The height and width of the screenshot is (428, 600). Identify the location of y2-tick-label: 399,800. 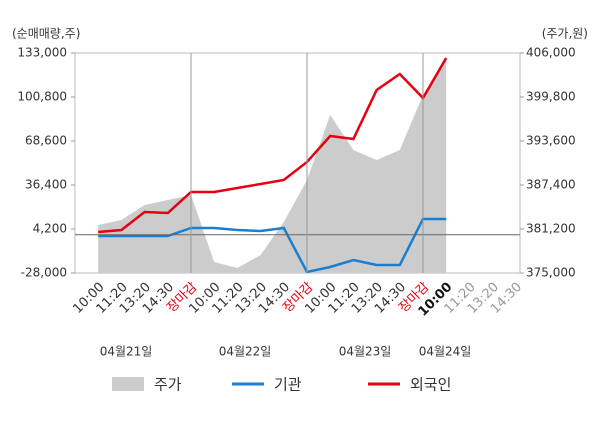
(551, 97).